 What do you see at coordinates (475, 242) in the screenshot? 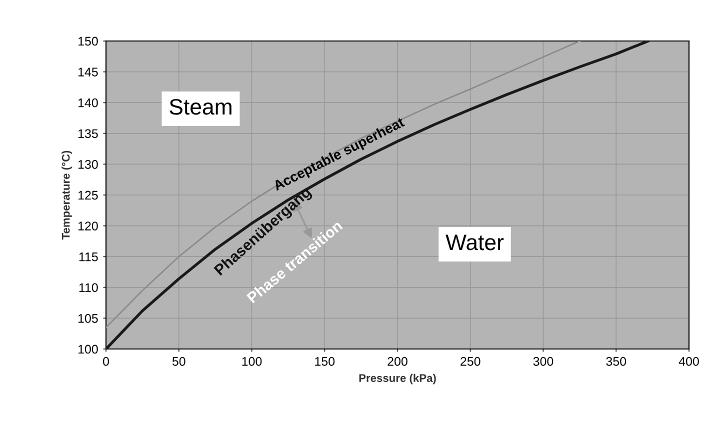
I see `annotation: Water` at bounding box center [475, 242].